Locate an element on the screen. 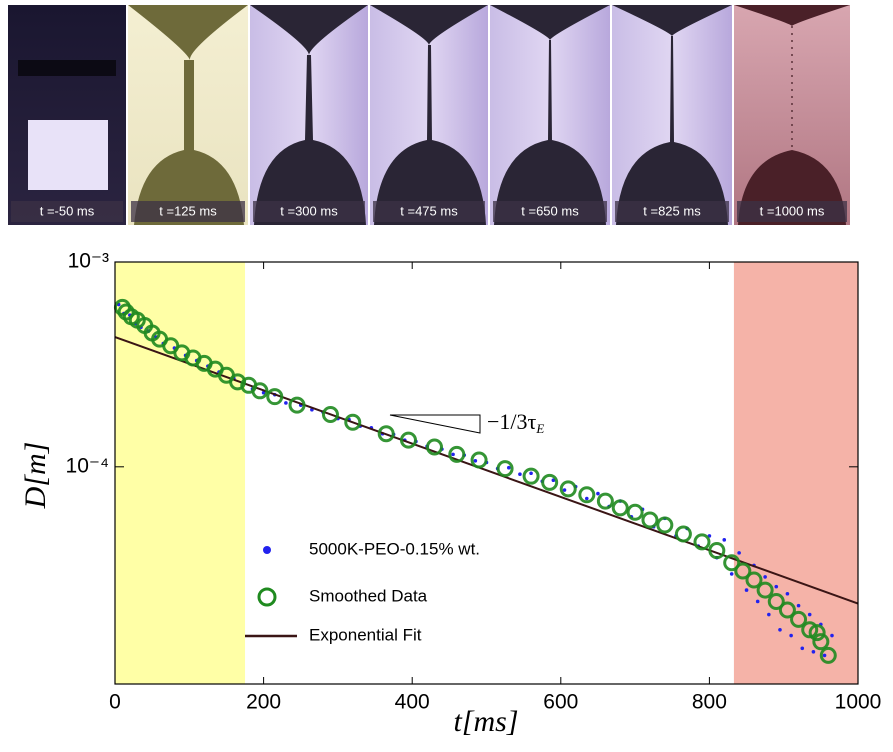  x-axis-label: t[ms] is located at coordinates (485, 721).